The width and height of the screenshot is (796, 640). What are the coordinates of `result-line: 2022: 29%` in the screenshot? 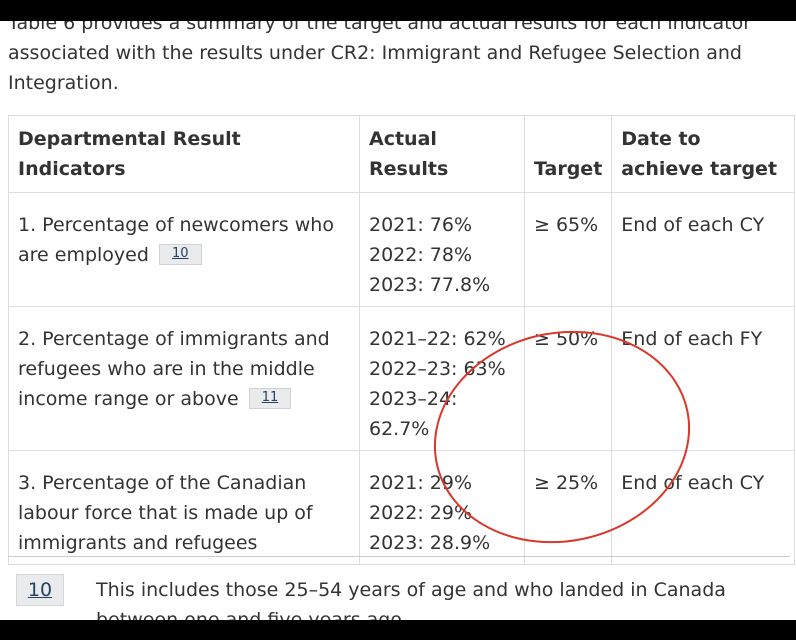 It's located at (421, 513).